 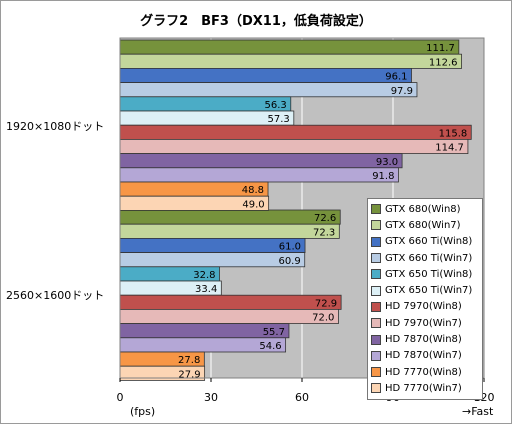 What do you see at coordinates (256, 21) in the screenshot?
I see `chart-title: グラフ2 BF3（DX11，低負荷設定）` at bounding box center [256, 21].